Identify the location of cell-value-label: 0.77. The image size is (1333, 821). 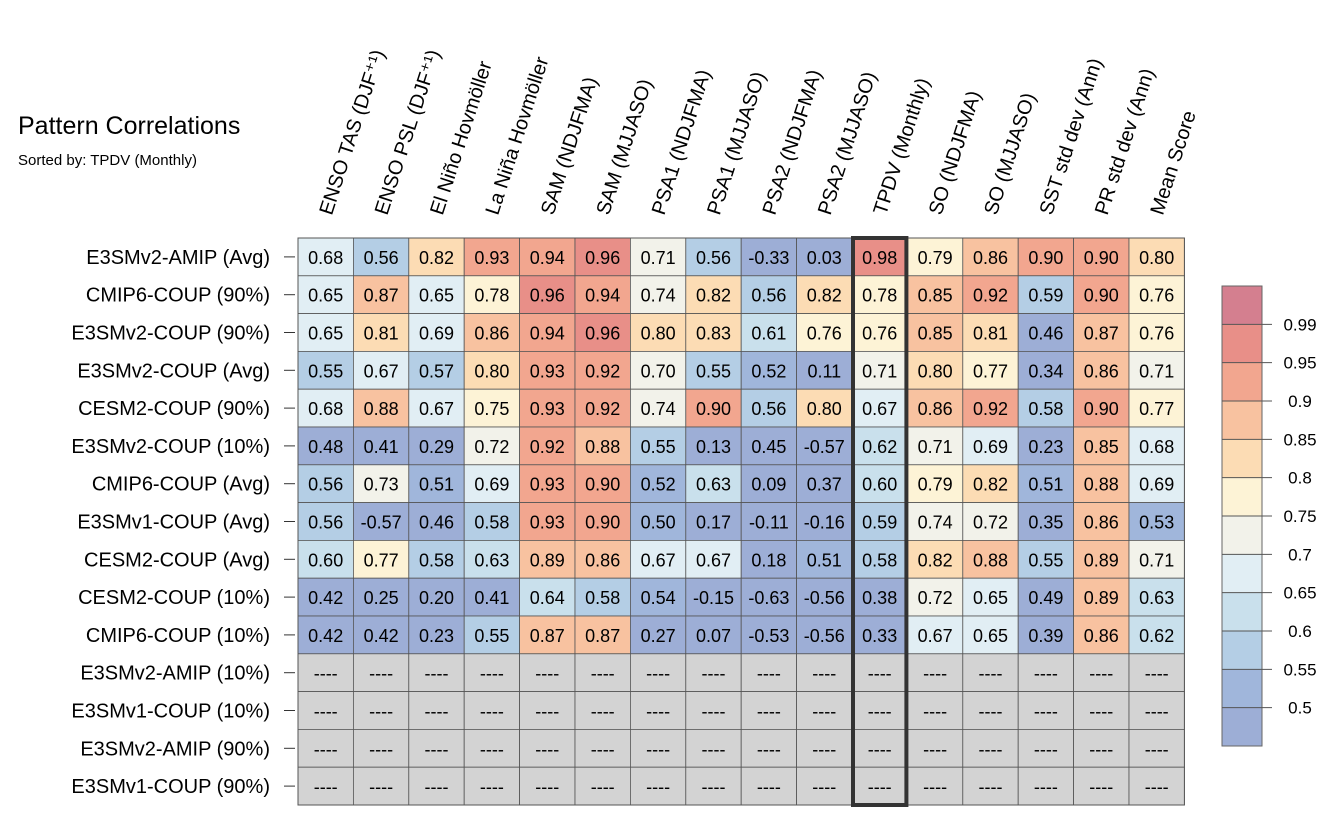
(990, 371).